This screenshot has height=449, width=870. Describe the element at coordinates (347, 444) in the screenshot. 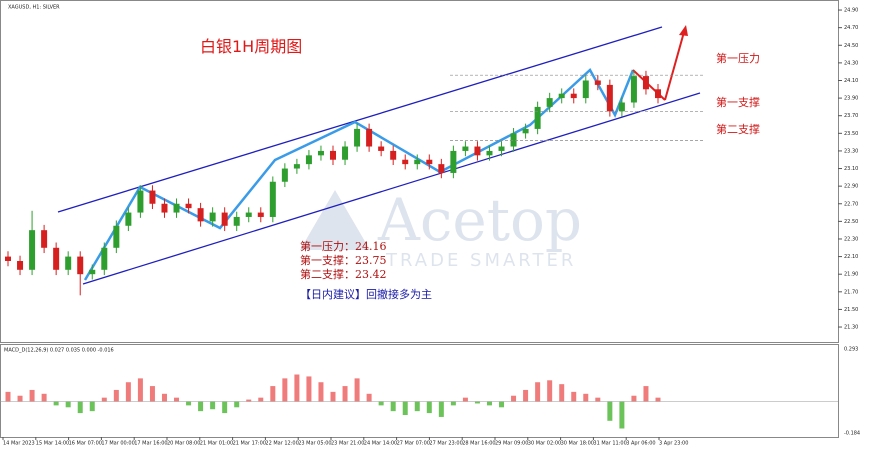

I see `x-tick-label: 23 Mar 21:00` at that location.